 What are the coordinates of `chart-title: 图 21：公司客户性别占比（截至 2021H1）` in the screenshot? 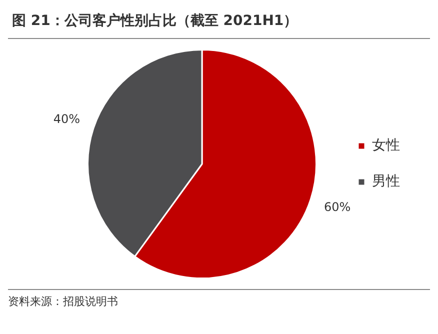 It's located at (219, 23).